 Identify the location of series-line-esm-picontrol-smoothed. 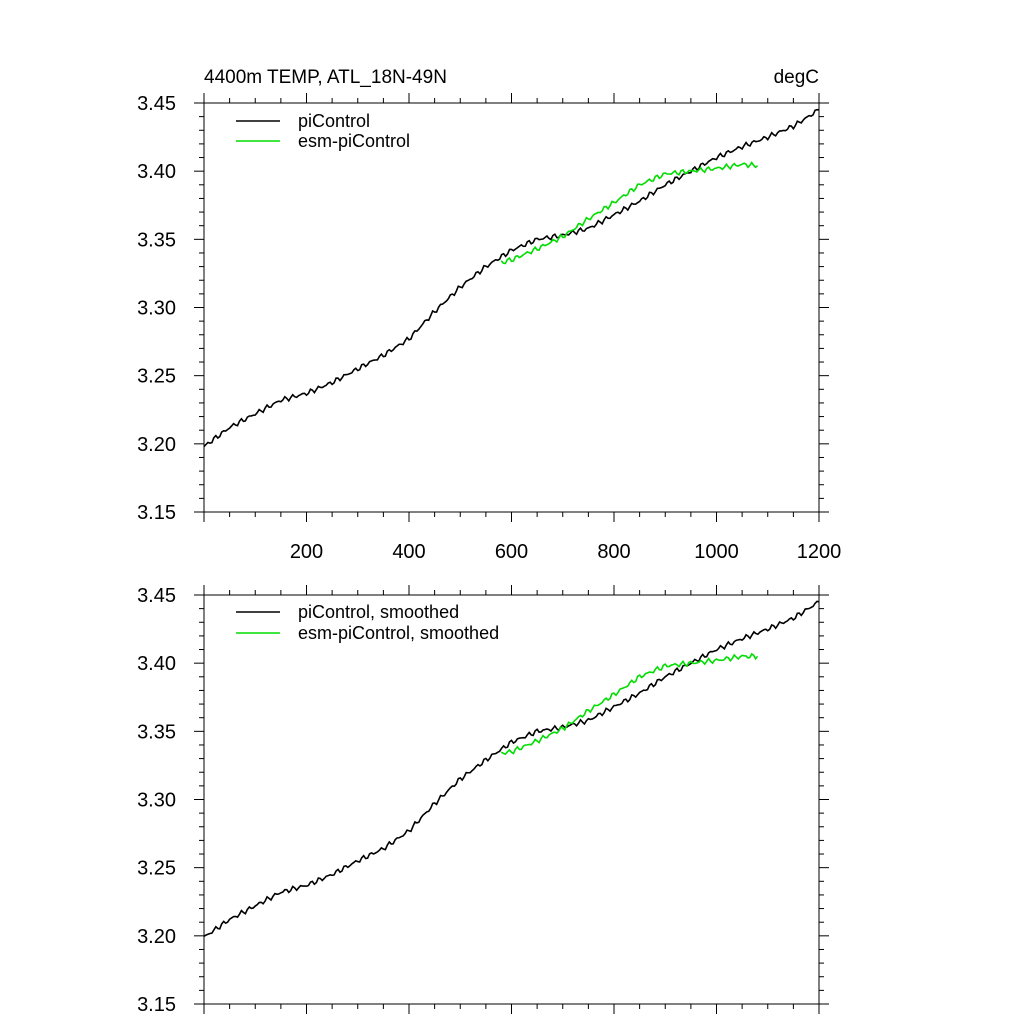
(629, 704).